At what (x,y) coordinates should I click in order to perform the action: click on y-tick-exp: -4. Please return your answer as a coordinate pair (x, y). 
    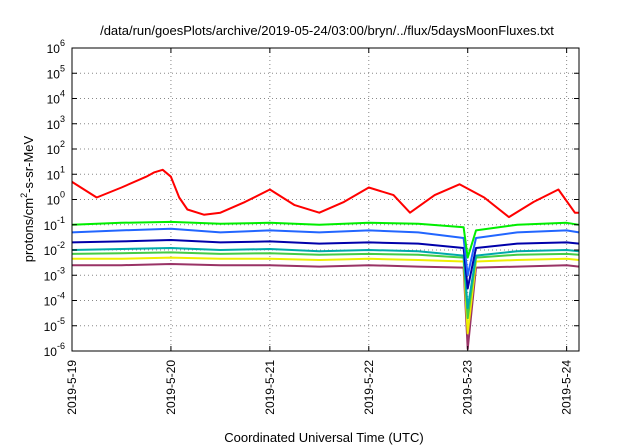
    Looking at the image, I should click on (61, 296).